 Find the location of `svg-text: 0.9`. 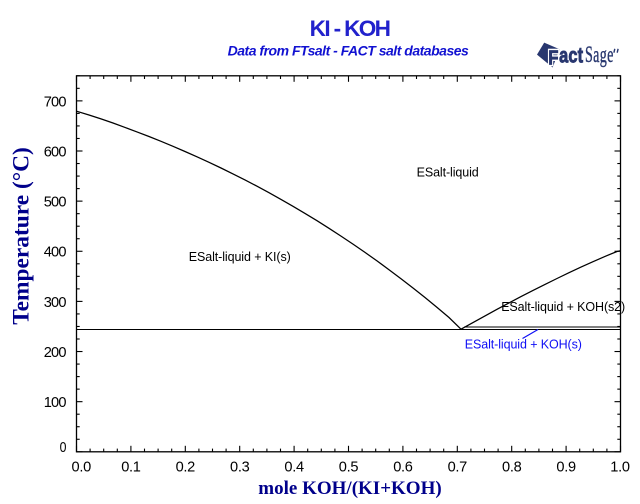

svg-text: 0.9 is located at coordinates (566, 468).